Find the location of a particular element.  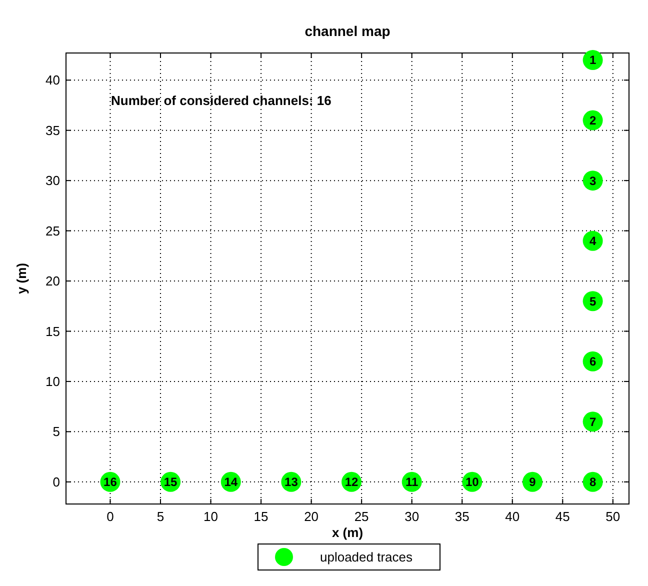

y-tick-label: 0 is located at coordinates (56, 482).